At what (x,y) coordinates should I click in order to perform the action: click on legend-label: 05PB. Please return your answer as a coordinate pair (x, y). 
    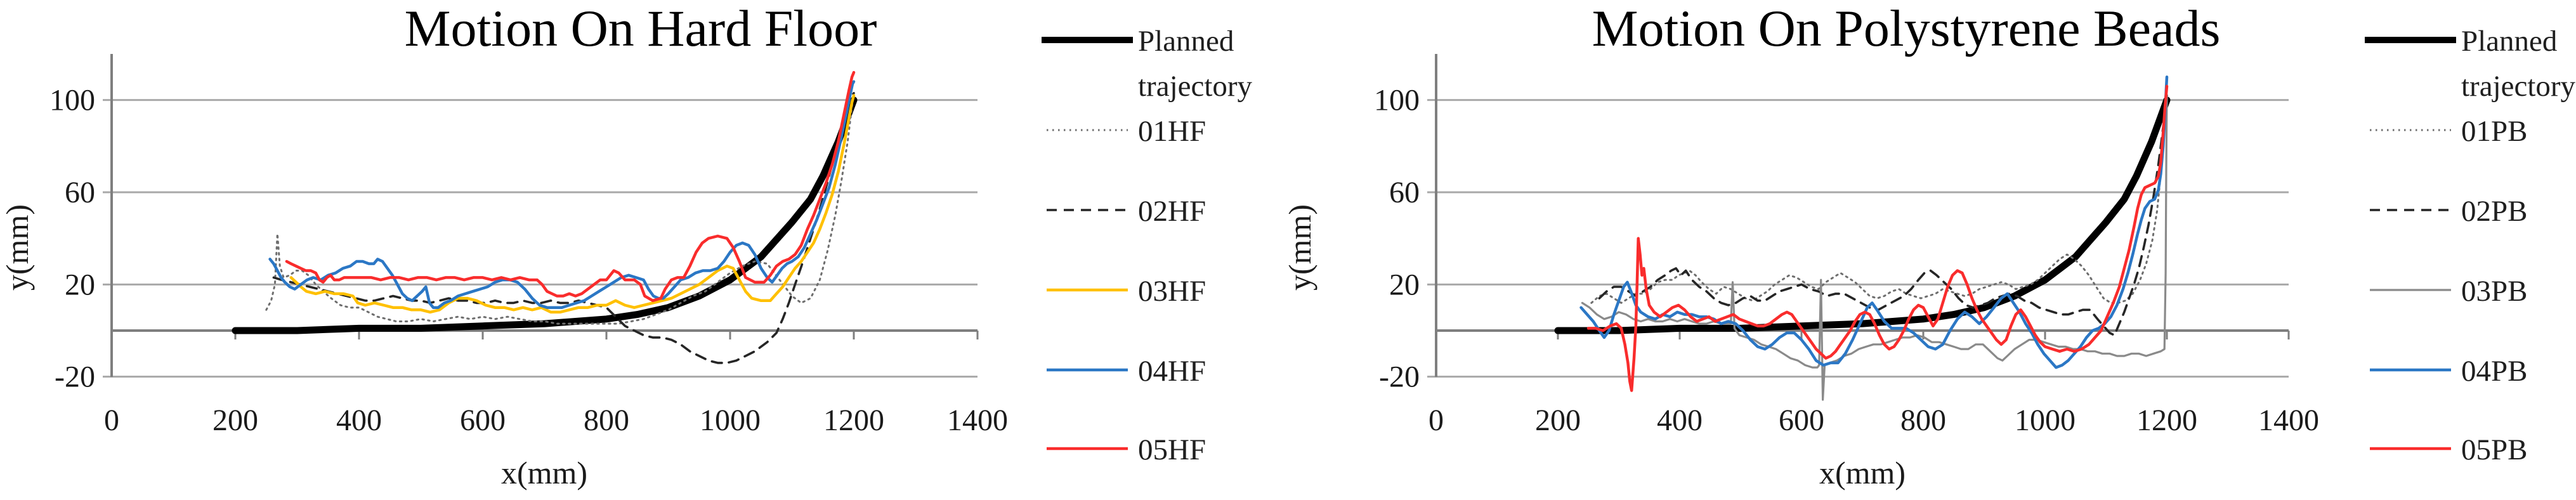
    Looking at the image, I should click on (2494, 450).